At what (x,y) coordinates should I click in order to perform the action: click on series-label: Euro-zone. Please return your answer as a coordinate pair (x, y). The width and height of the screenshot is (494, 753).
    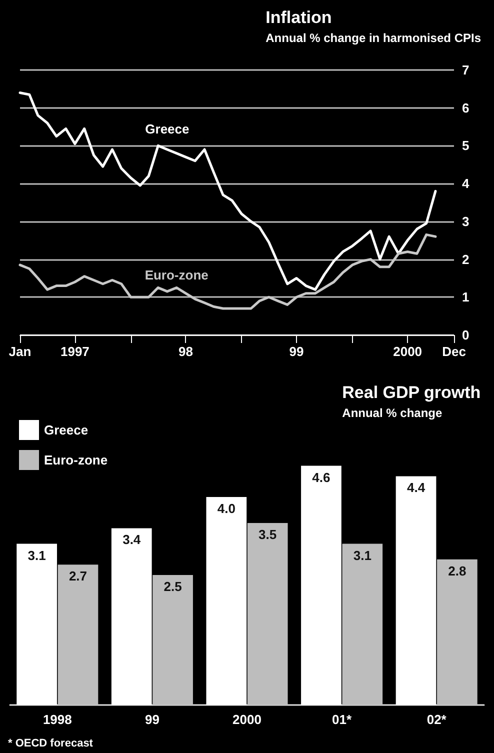
    Looking at the image, I should click on (176, 275).